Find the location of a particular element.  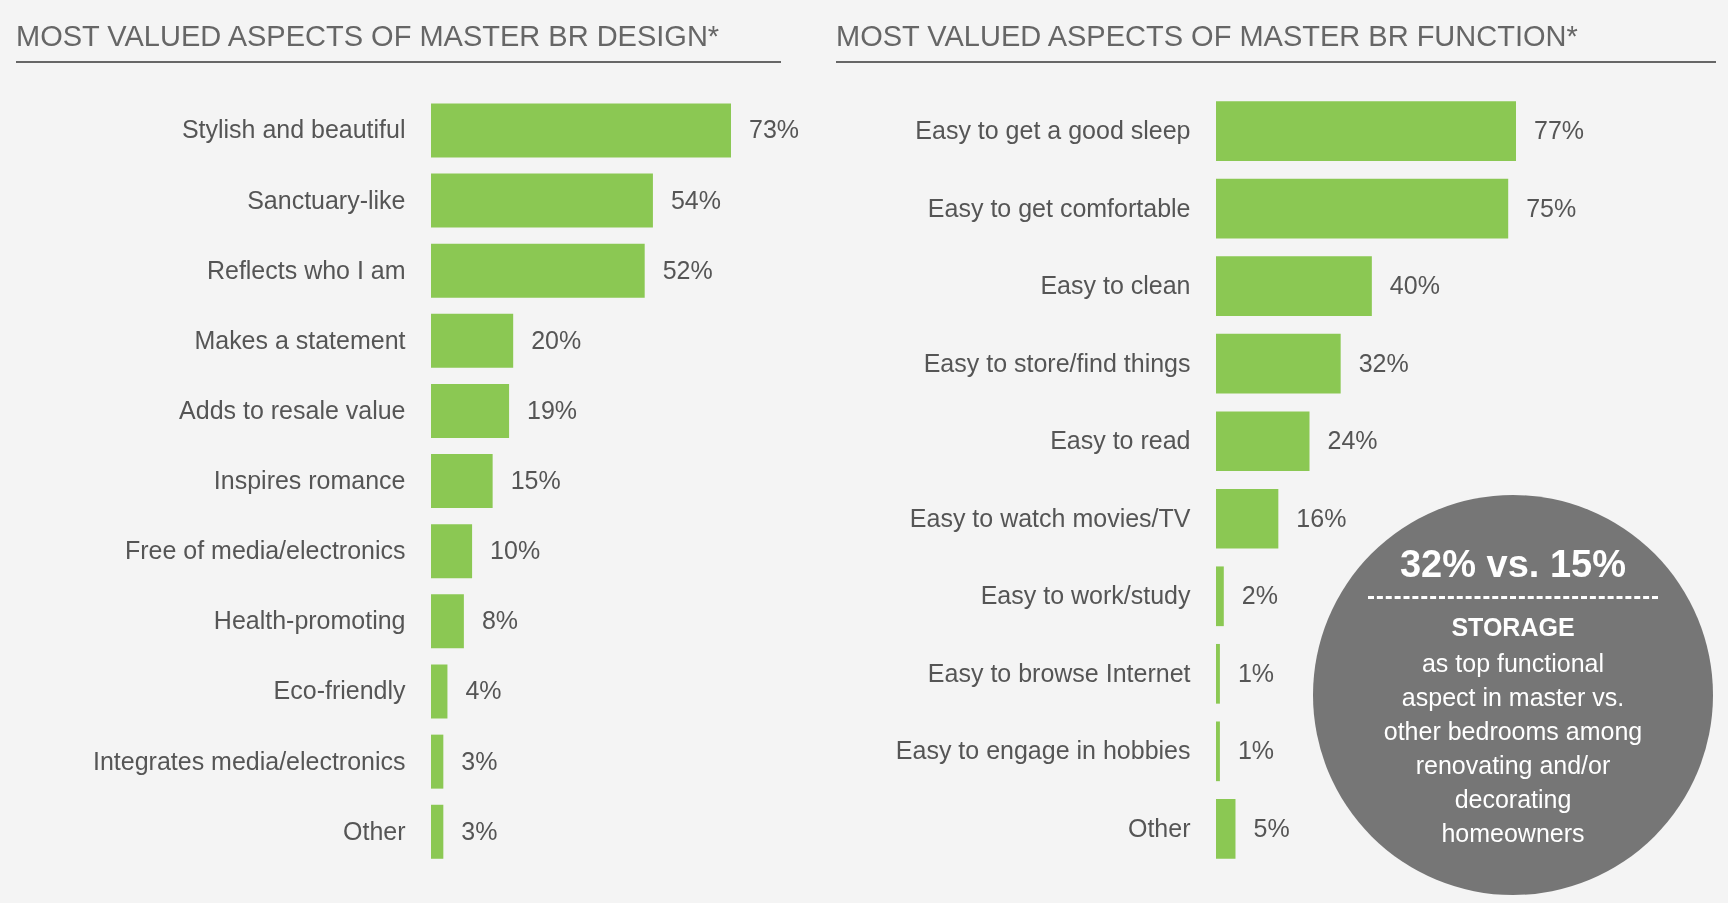

y-tick-label: Easy to watch movies/TV is located at coordinates (1050, 517).